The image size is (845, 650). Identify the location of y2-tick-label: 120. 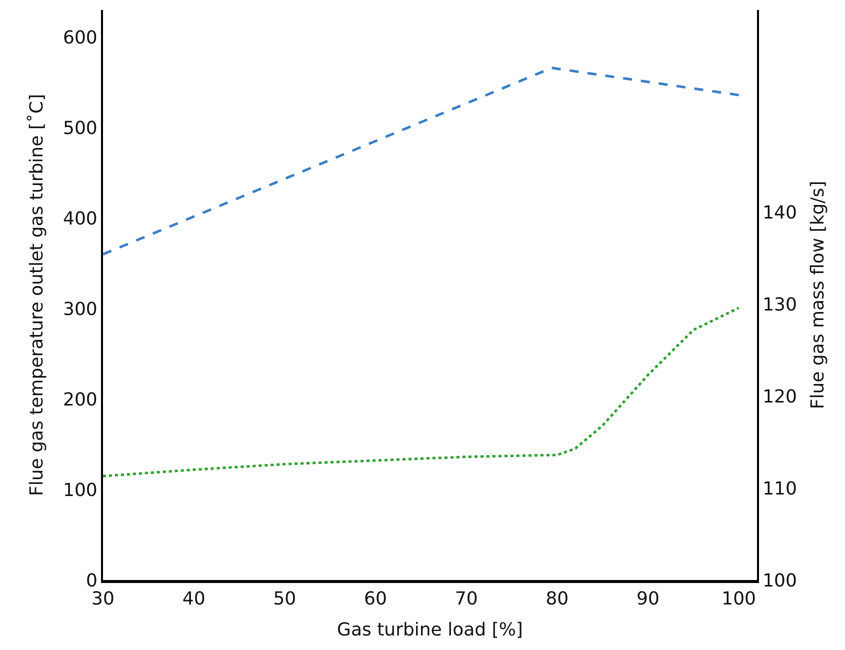
(779, 397).